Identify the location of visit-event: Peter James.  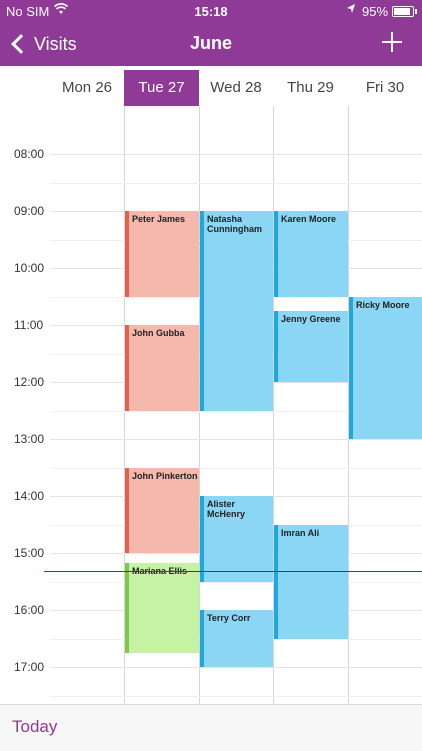
(162, 254).